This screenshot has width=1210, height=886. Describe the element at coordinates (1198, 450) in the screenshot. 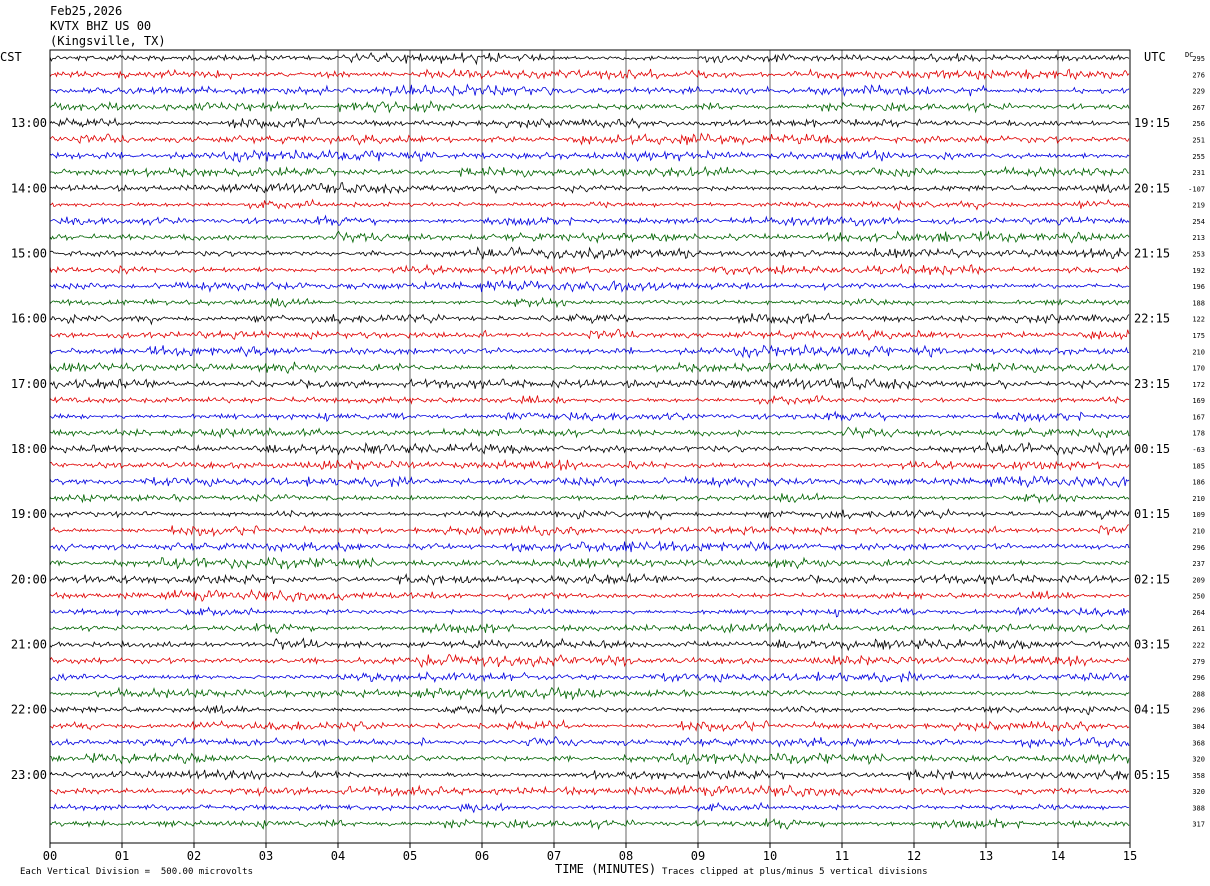

I see `dc-offset-label: -63` at that location.